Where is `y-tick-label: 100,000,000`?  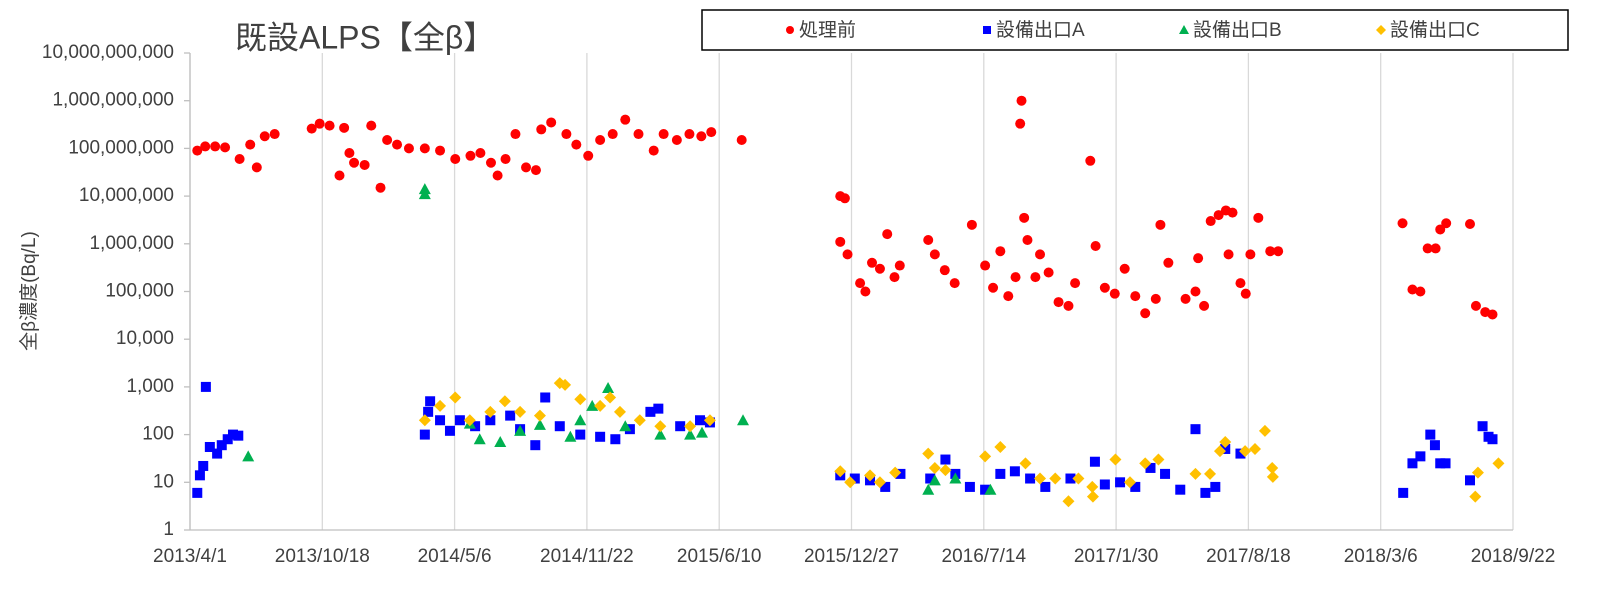 y-tick-label: 100,000,000 is located at coordinates (121, 147).